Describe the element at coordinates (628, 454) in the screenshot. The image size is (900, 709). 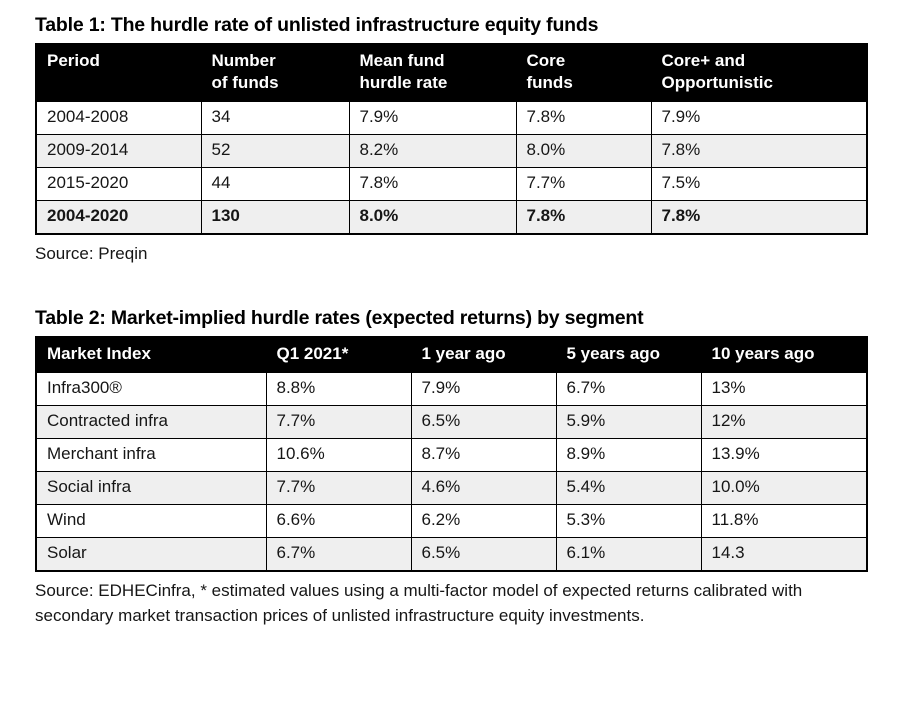
I see `table-cell: 8.9%` at that location.